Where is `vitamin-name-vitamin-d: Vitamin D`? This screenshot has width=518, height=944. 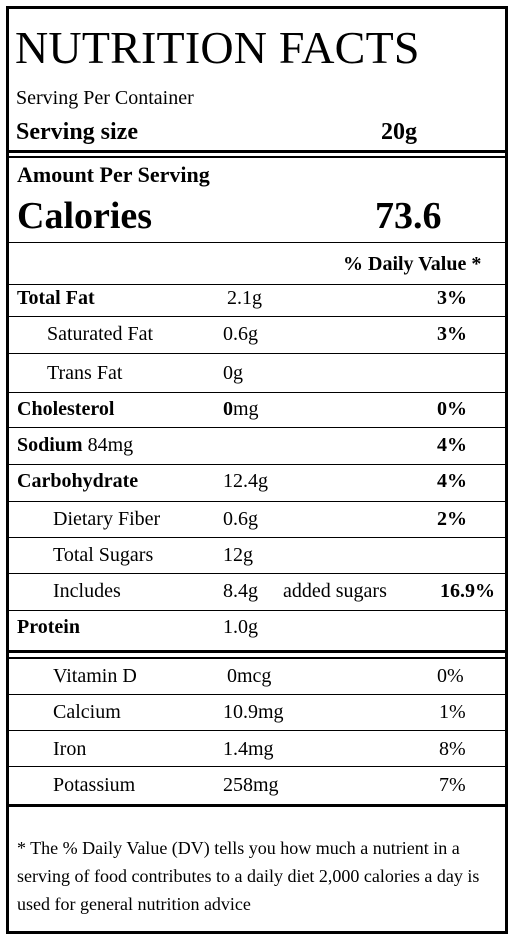
vitamin-name-vitamin-d: Vitamin D is located at coordinates (95, 676).